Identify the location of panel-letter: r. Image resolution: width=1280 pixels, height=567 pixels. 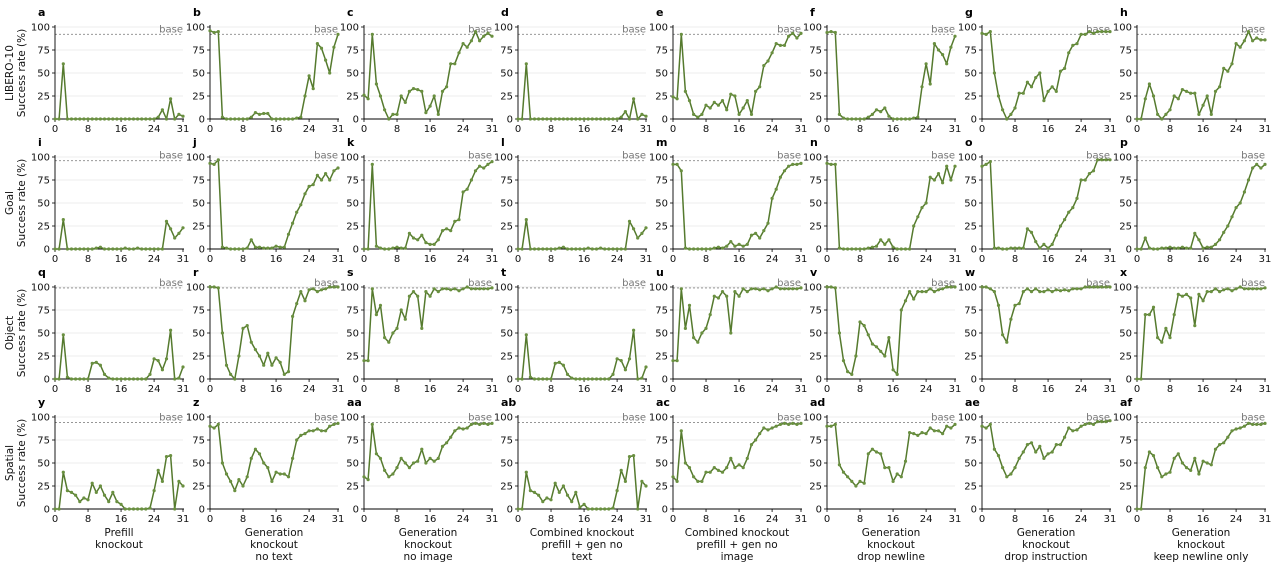
(196, 272).